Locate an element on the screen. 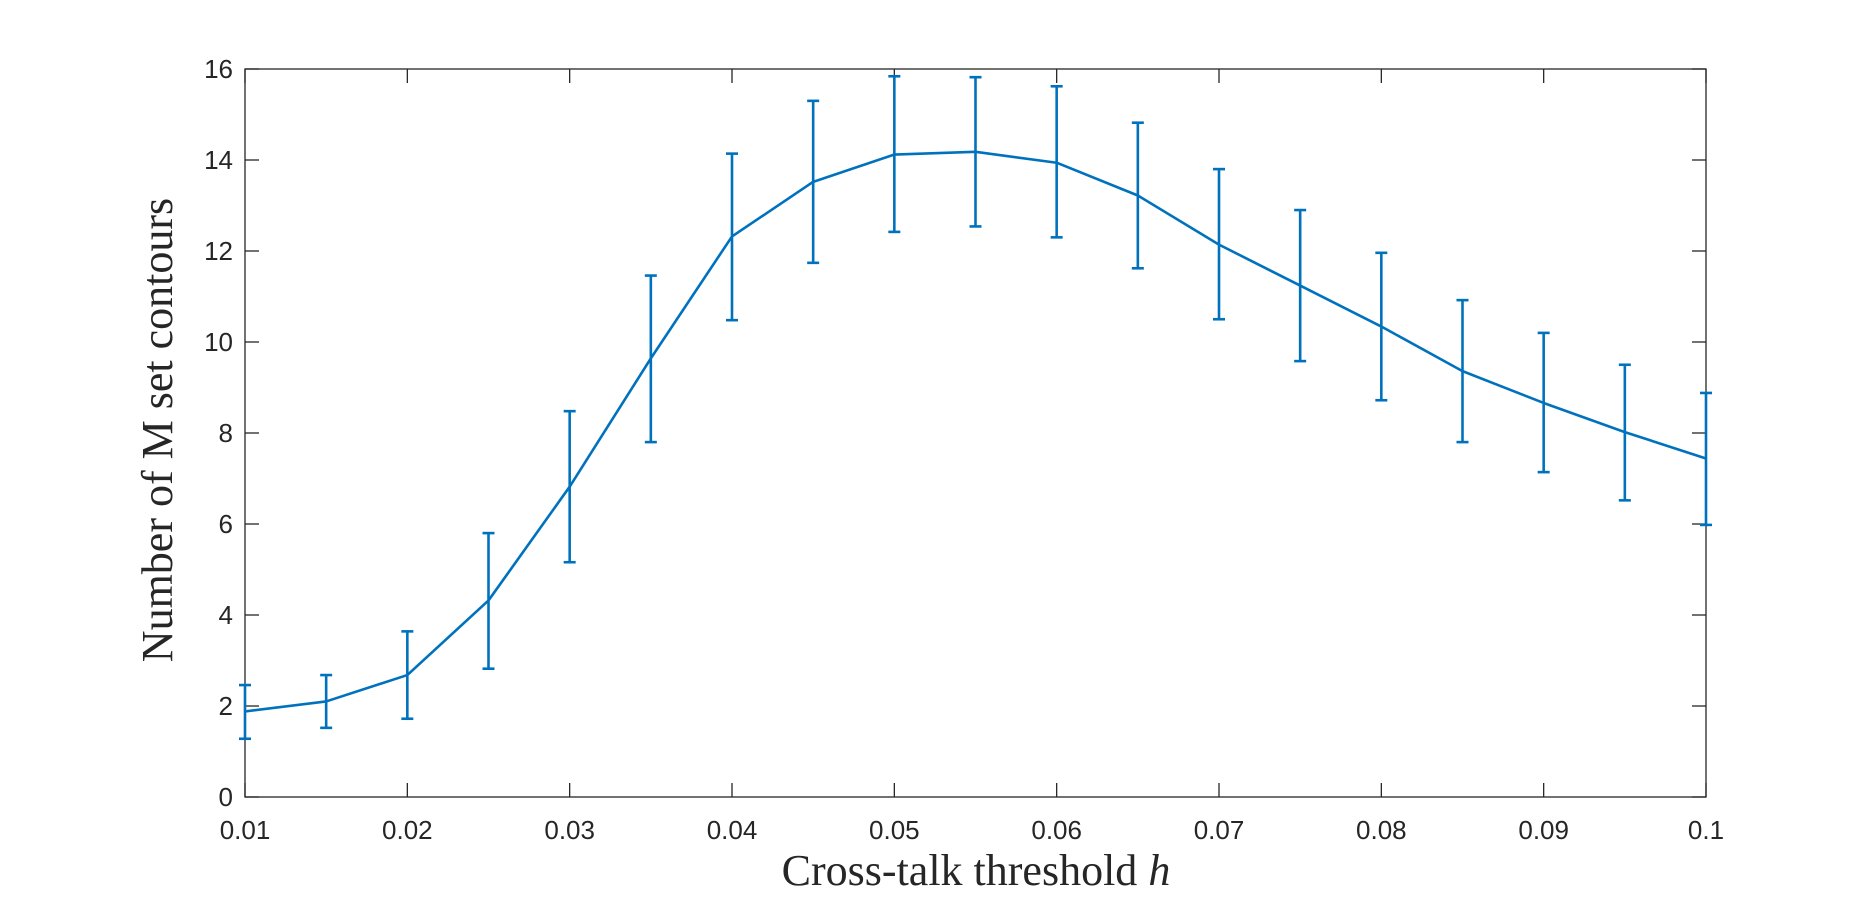 The height and width of the screenshot is (899, 1861). x-tick-label: 0.05 is located at coordinates (894, 830).